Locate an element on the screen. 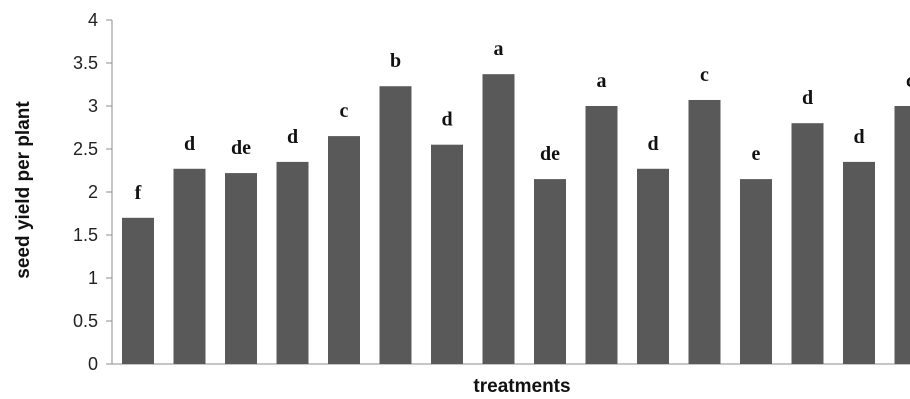 This screenshot has width=910, height=399. y-tick-label: 3 is located at coordinates (93, 106).